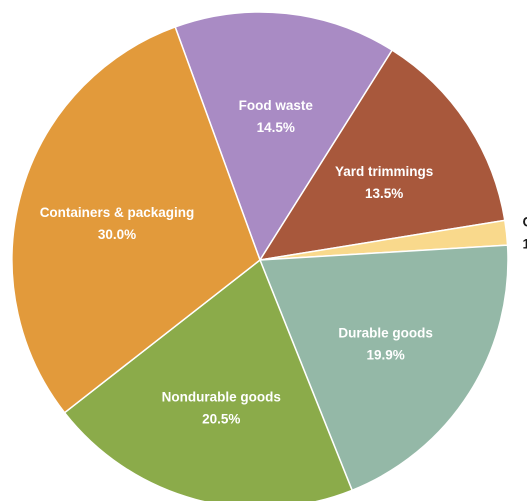  I want to click on slice-label-containers-and-packaging: Containers & packaging 30.0%, so click(117, 223).